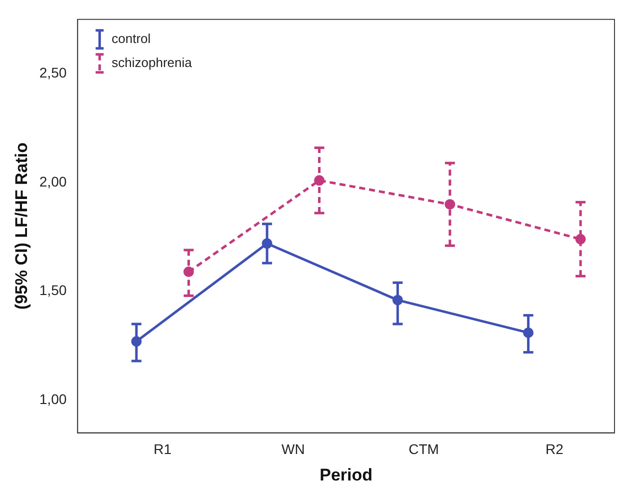 Image resolution: width=629 pixels, height=498 pixels. Describe the element at coordinates (423, 449) in the screenshot. I see `x-tick-label: CTM` at that location.